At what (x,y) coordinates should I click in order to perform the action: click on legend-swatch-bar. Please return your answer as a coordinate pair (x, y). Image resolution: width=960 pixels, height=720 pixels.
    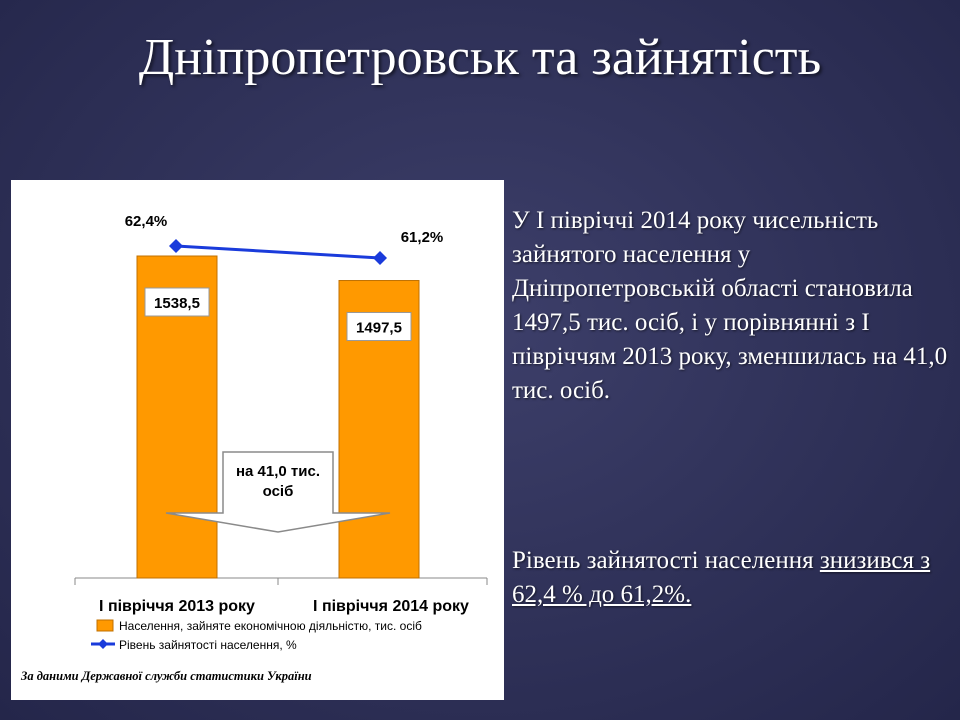
    Looking at the image, I should click on (105, 625).